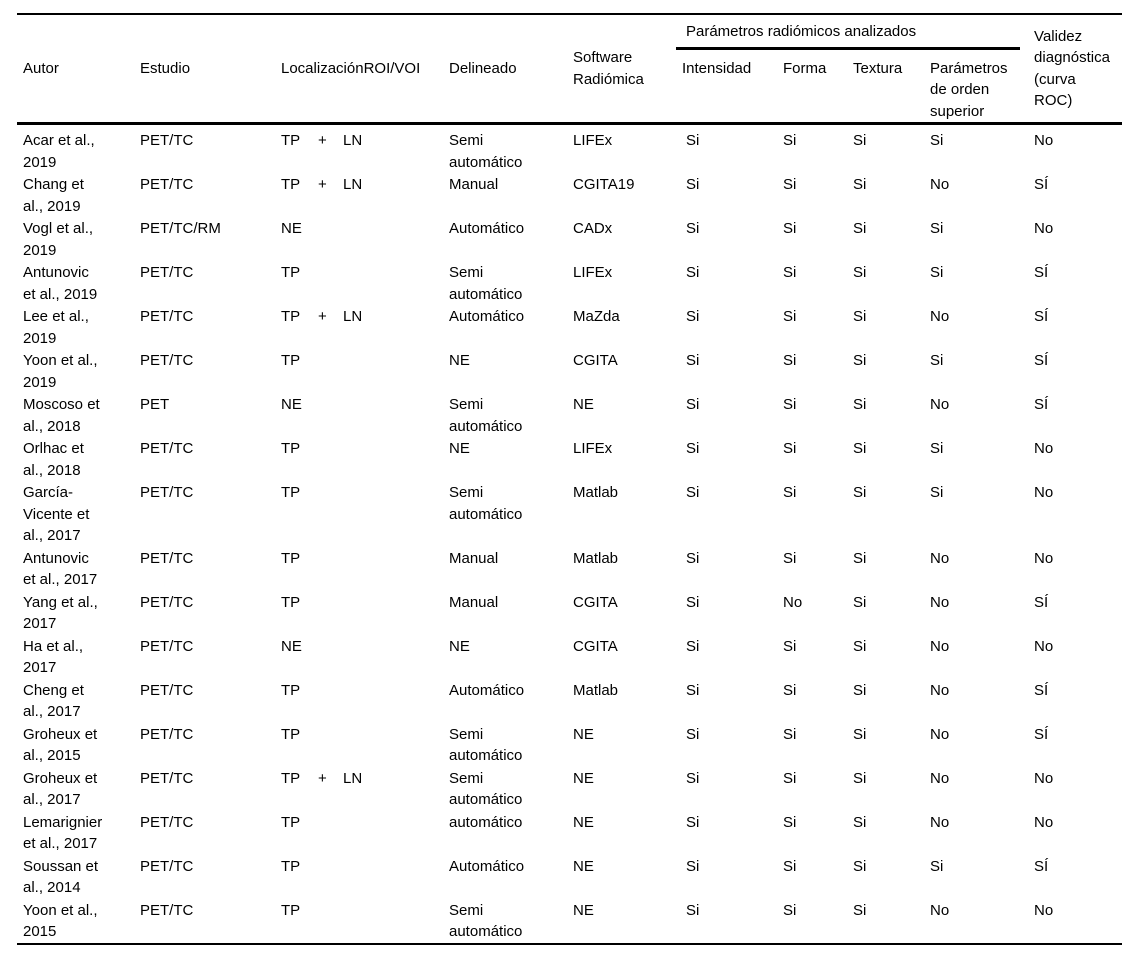 This screenshot has height=958, width=1125. Describe the element at coordinates (322, 68) in the screenshot. I see `col-header-localizacion: Localización` at that location.